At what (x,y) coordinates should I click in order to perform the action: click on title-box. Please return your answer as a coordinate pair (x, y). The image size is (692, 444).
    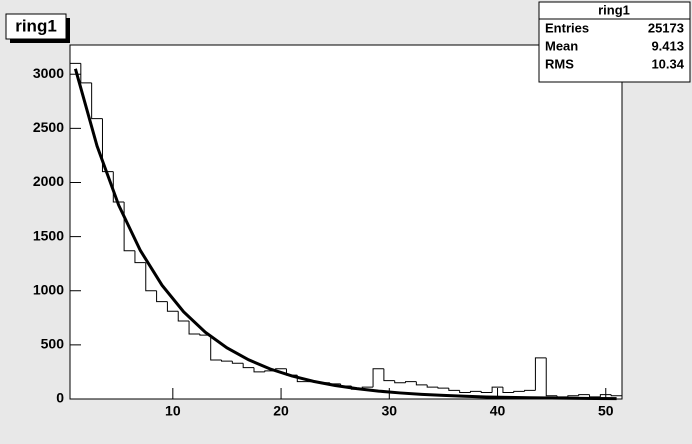
    Looking at the image, I should click on (36, 26).